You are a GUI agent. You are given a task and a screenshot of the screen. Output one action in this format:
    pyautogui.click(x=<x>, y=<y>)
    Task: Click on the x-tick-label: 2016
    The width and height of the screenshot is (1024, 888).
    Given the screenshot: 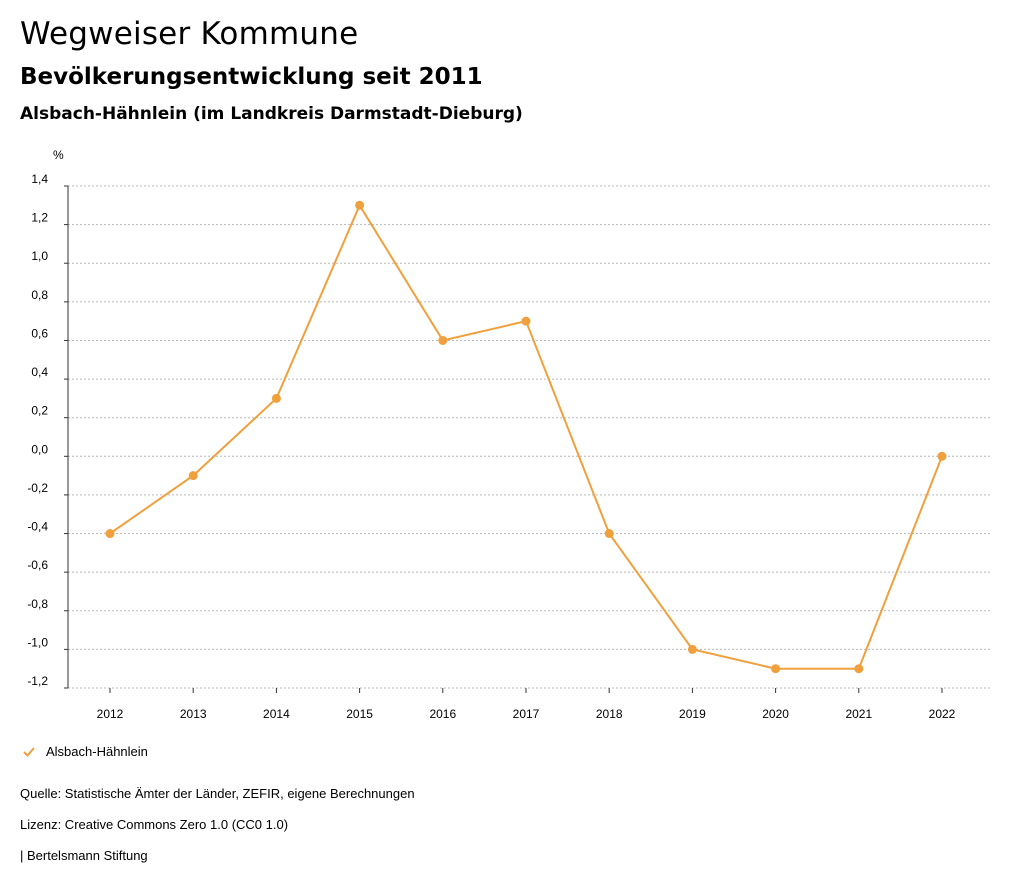 What is the action you would take?
    pyautogui.click(x=442, y=714)
    